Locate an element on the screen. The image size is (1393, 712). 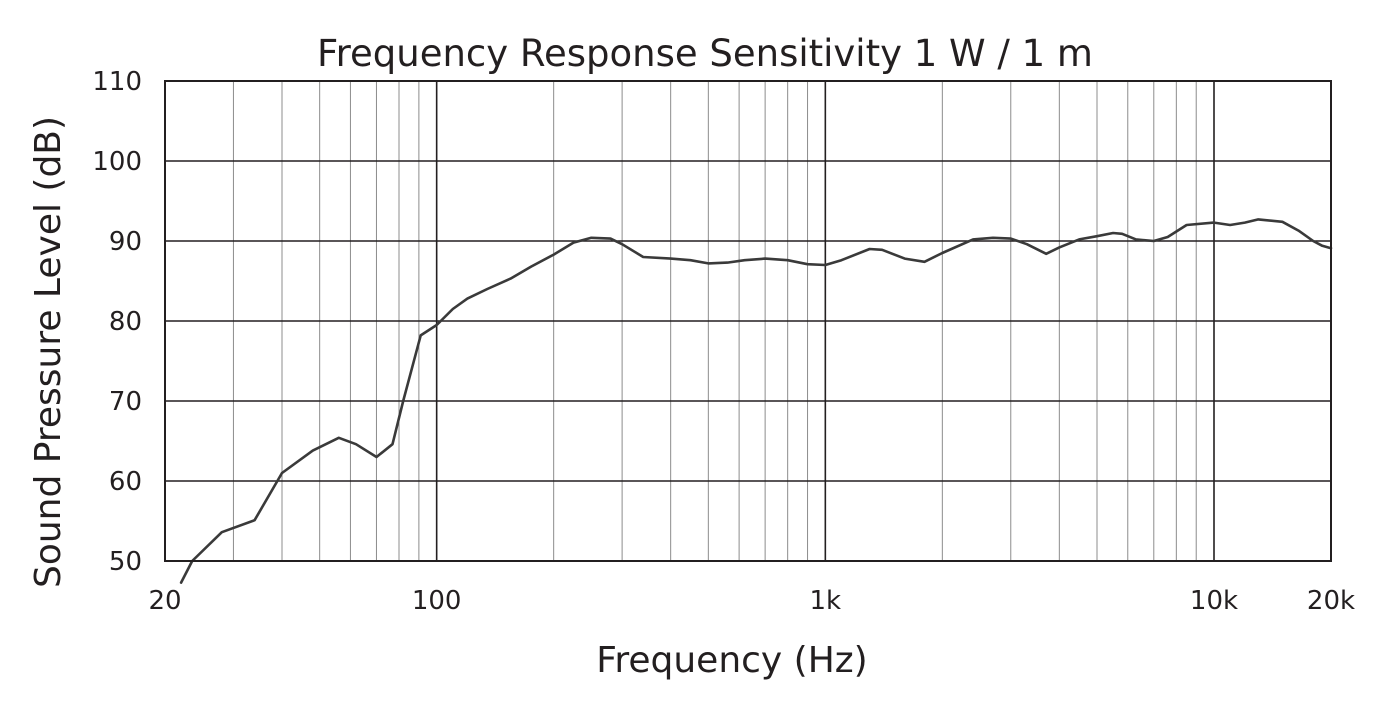
y-tick-label: 100 is located at coordinates (117, 162).